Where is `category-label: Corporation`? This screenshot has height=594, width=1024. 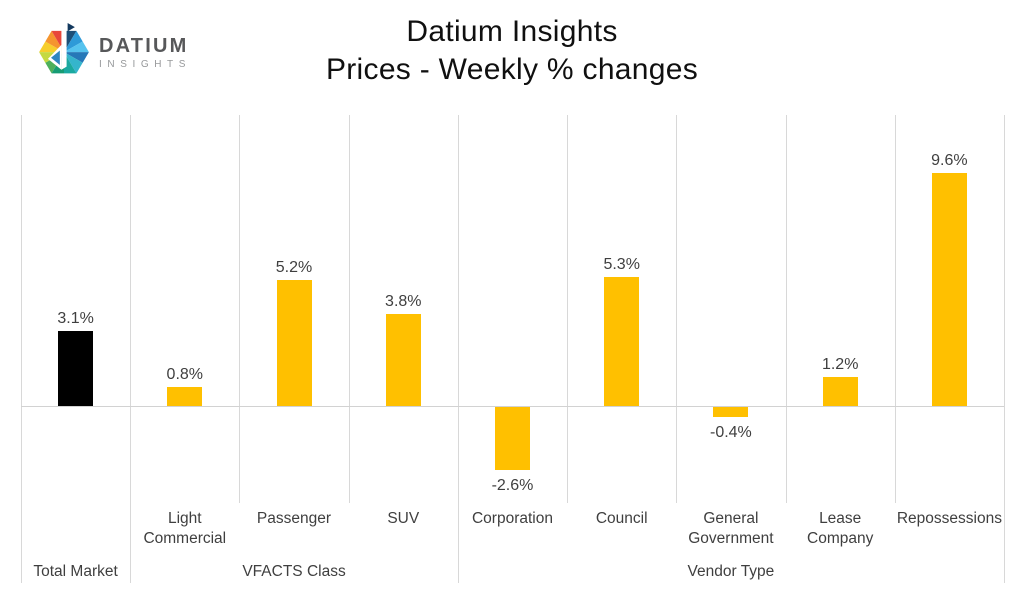
category-label: Corporation is located at coordinates (512, 518).